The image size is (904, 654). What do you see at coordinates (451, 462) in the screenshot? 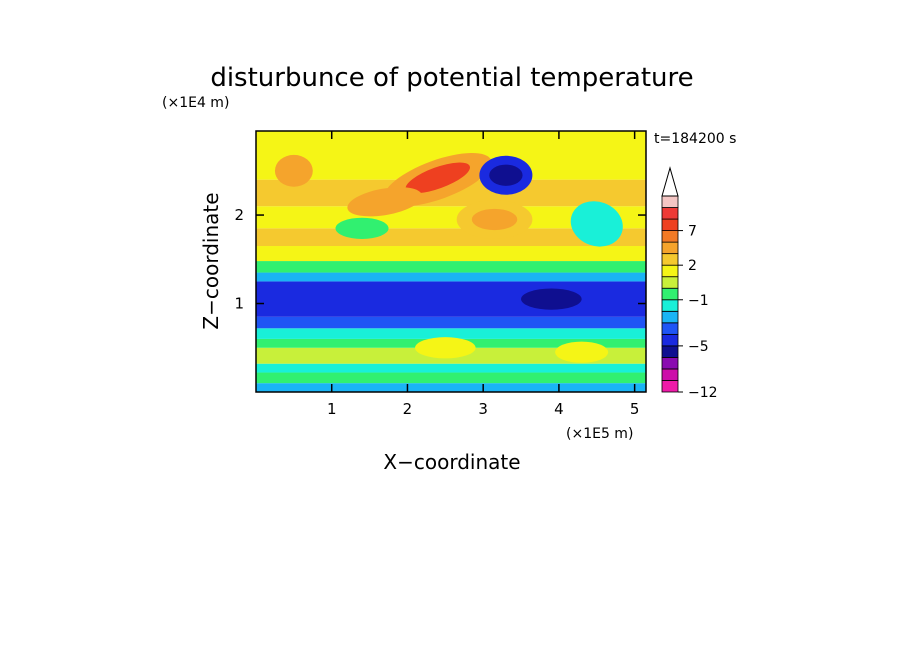
I see `x-axis-label: X−coordinate` at bounding box center [451, 462].